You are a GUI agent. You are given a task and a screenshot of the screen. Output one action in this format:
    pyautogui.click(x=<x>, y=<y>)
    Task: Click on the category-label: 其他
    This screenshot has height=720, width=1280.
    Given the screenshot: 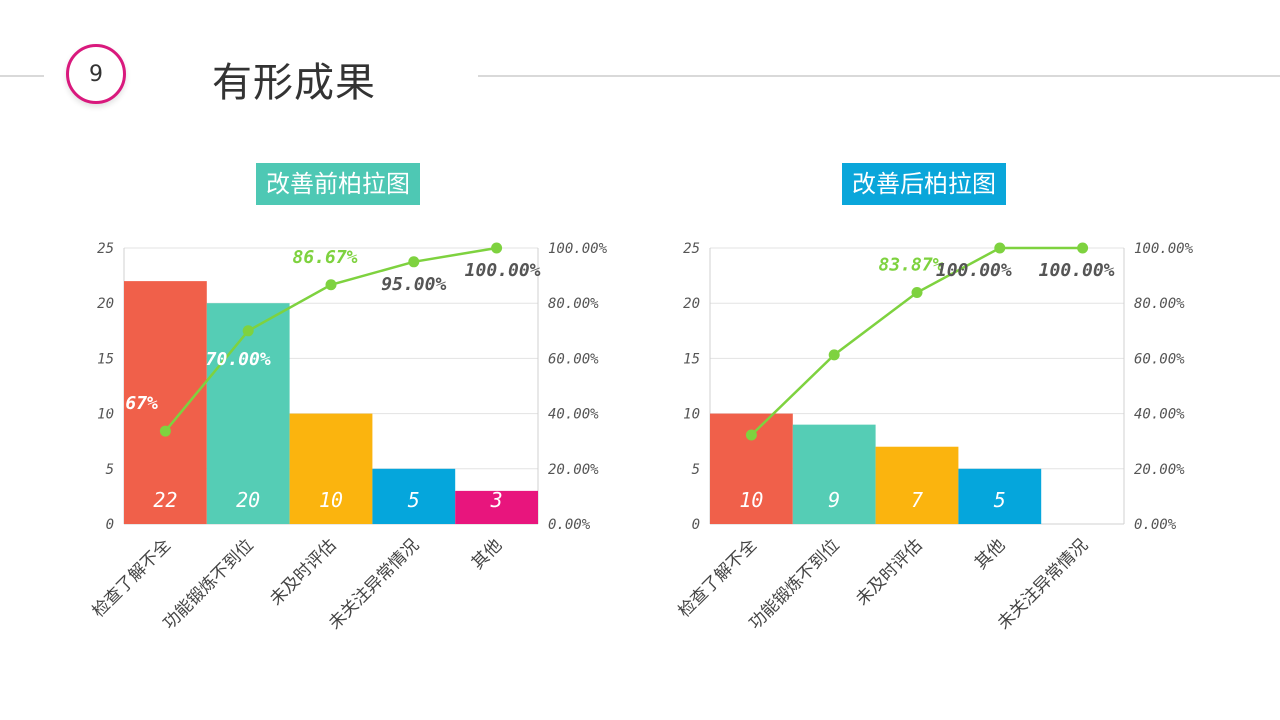 What is the action you would take?
    pyautogui.click(x=990, y=554)
    